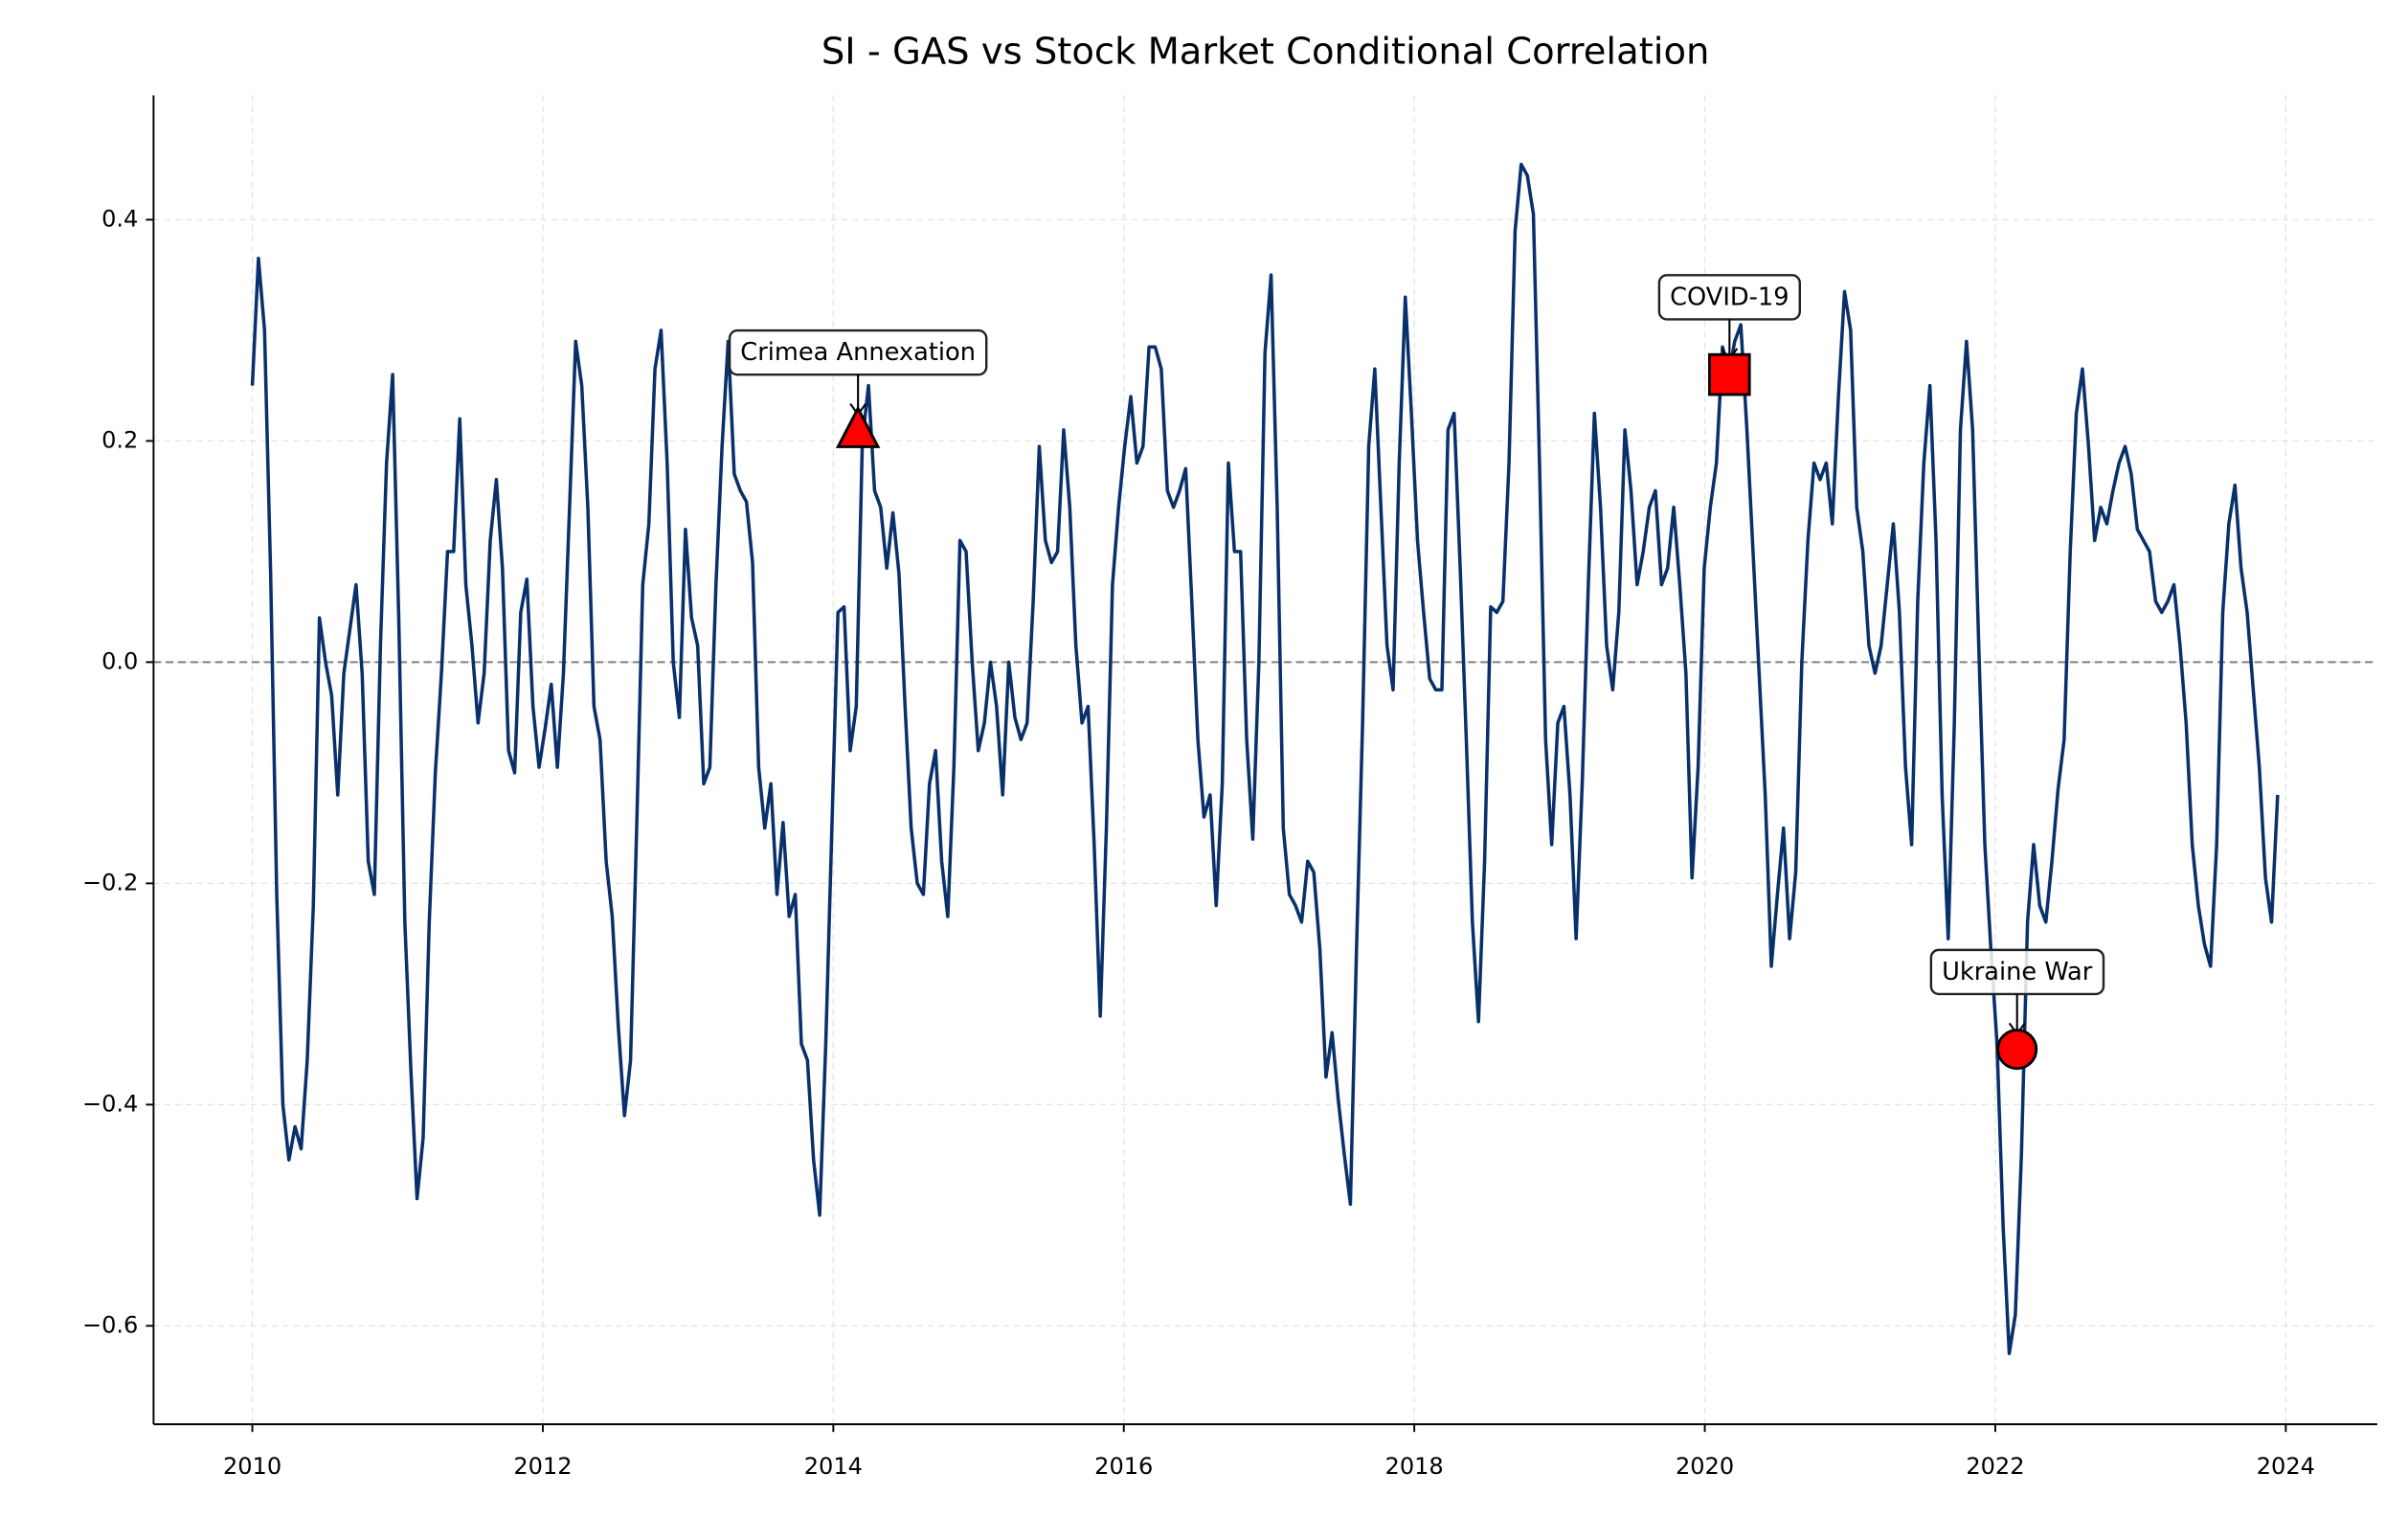 This screenshot has width=2408, height=1518. I want to click on annotation-label: Crimea Annexation, so click(858, 352).